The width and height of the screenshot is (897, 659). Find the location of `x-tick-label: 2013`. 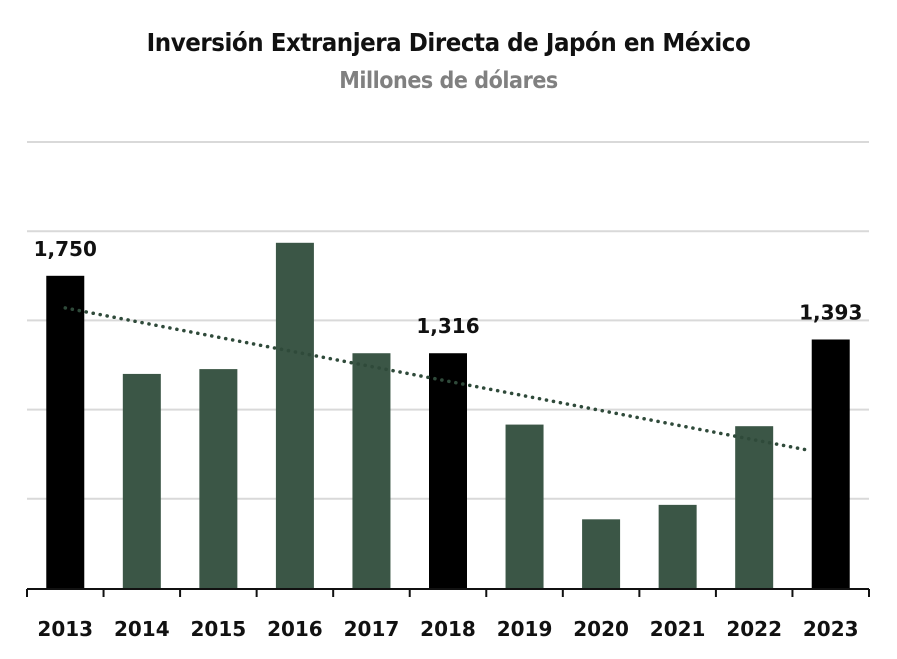

x-tick-label: 2013 is located at coordinates (65, 629).